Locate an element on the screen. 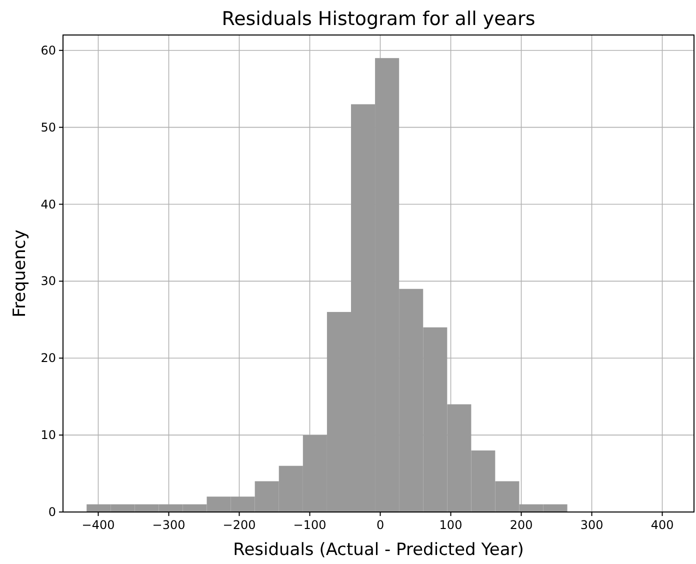 Image resolution: width=696 pixels, height=564 pixels. x-tick-label: 400 is located at coordinates (662, 525).